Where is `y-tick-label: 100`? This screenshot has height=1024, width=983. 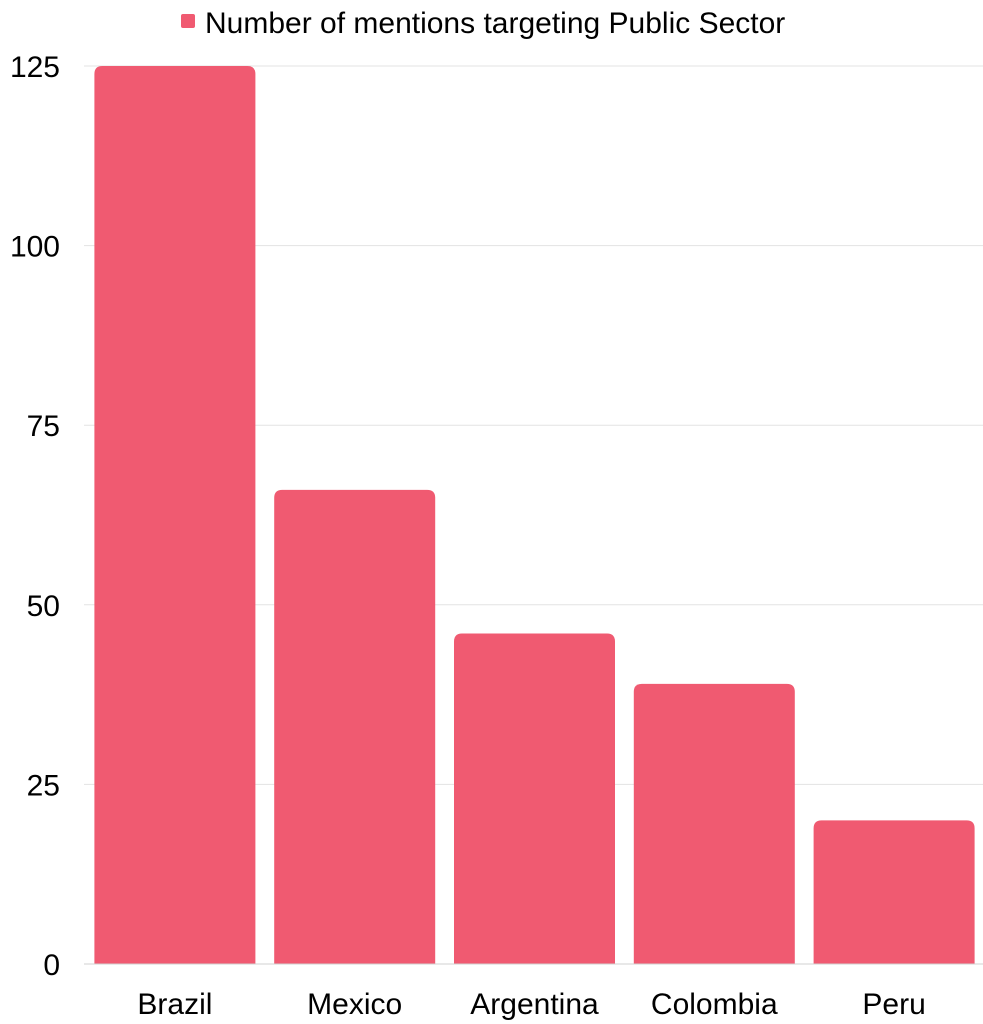 y-tick-label: 100 is located at coordinates (35, 247).